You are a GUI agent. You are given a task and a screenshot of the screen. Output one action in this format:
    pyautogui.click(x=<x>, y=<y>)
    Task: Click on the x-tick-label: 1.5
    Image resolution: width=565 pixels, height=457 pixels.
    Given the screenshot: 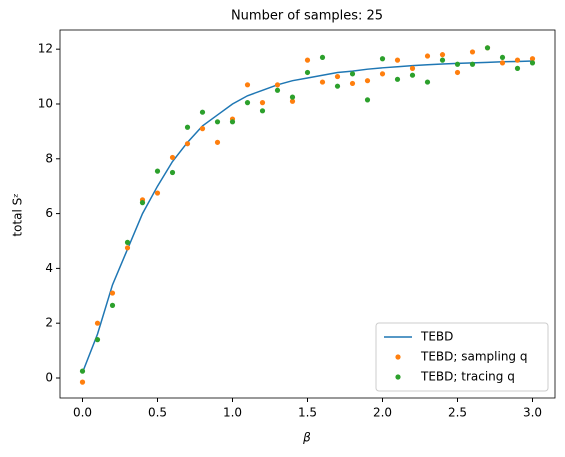 What is the action you would take?
    pyautogui.click(x=307, y=413)
    